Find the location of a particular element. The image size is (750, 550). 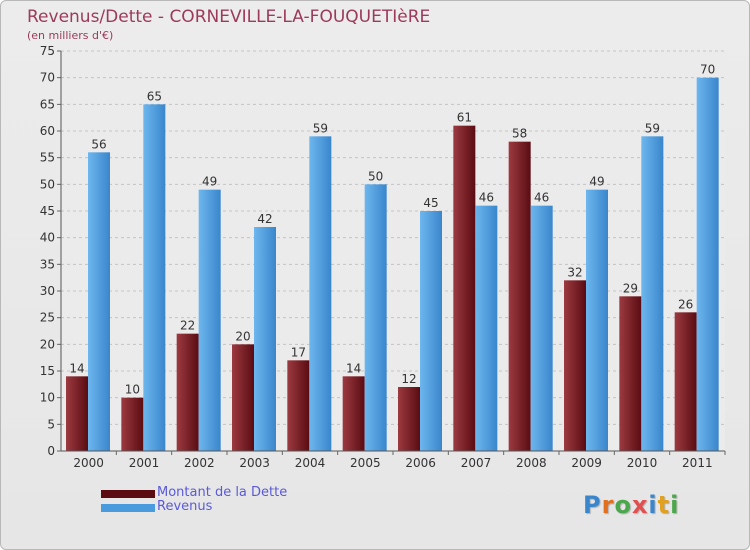

y-tick-label: 50 is located at coordinates (47, 184).